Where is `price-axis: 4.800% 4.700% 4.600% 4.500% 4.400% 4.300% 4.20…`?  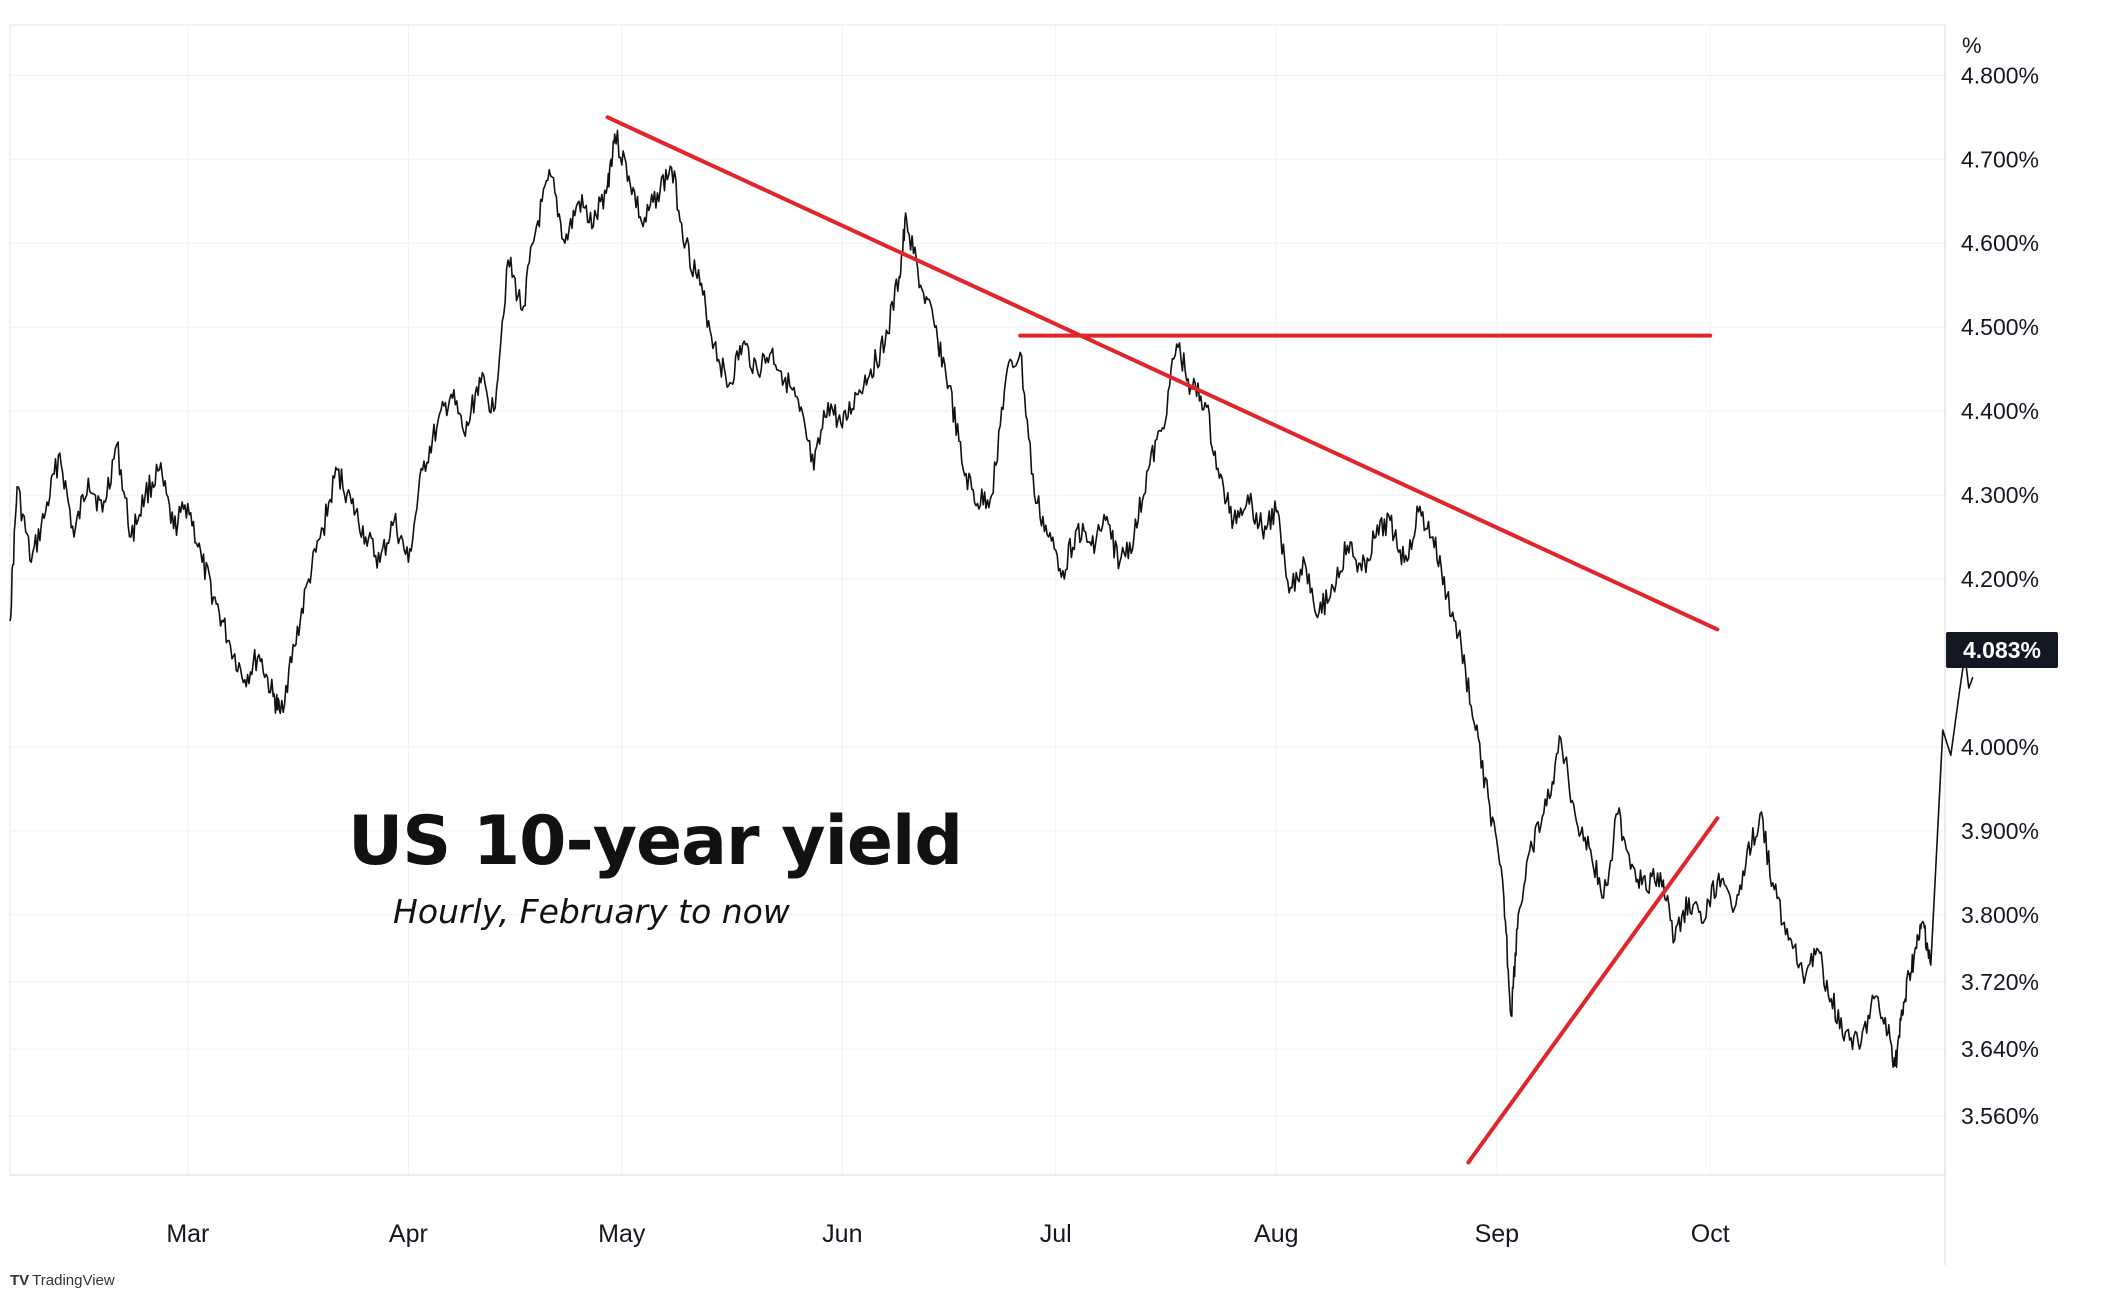 price-axis: 4.800% 4.700% 4.600% 4.500% 4.400% 4.300% 4.20… is located at coordinates (2000, 595).